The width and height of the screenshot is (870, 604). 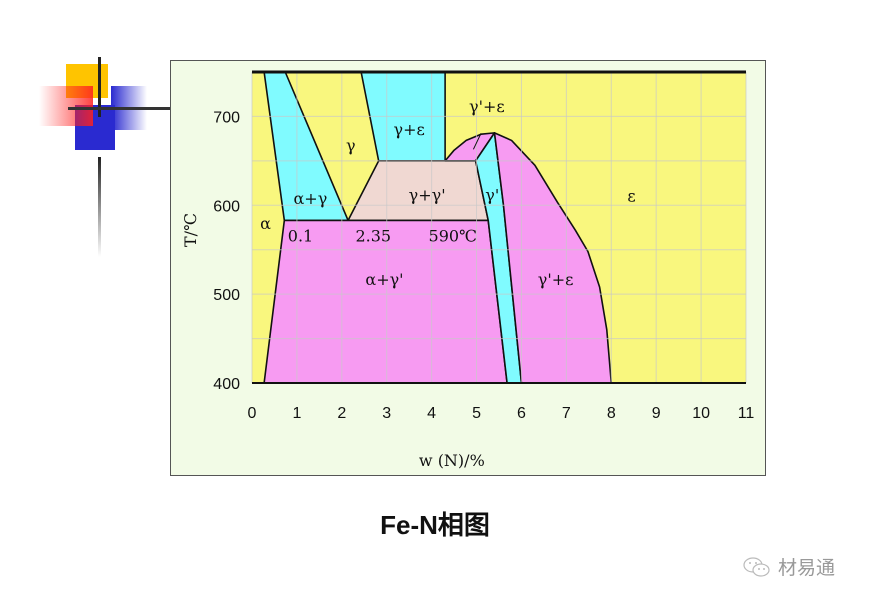 What do you see at coordinates (452, 460) in the screenshot?
I see `x-axis-label: w (N)/%` at bounding box center [452, 460].